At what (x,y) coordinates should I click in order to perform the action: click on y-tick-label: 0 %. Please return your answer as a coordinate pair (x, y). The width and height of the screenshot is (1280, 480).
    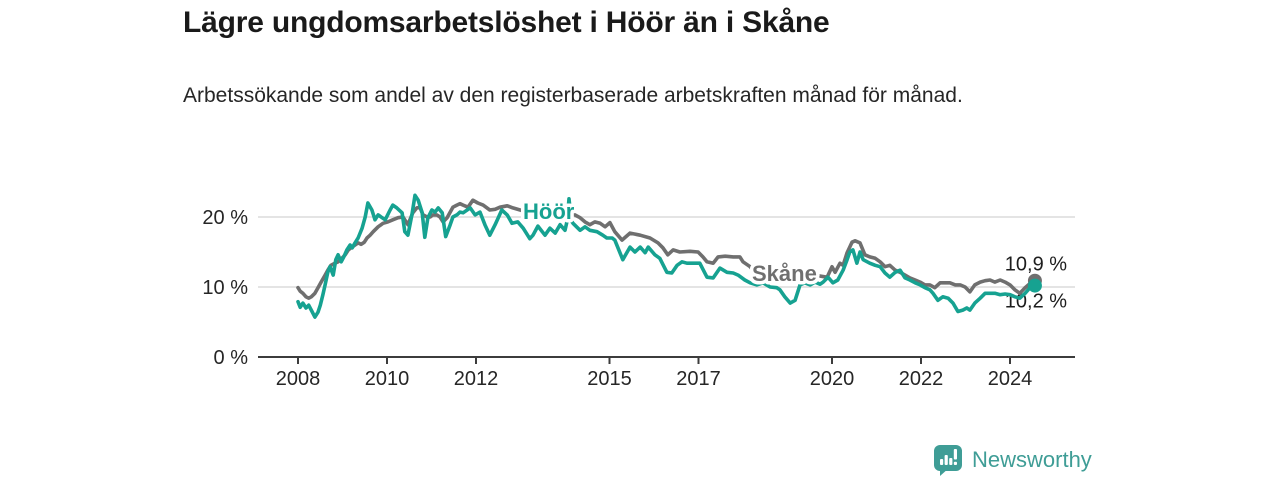
    Looking at the image, I should click on (231, 358).